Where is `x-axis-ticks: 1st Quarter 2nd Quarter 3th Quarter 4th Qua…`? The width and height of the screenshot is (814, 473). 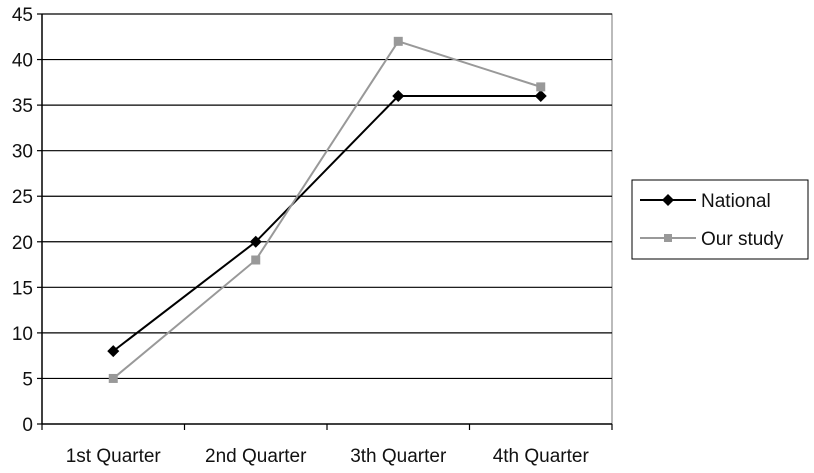 x-axis-ticks: 1st Quarter 2nd Quarter 3th Quarter 4th Qua… is located at coordinates (327, 445).